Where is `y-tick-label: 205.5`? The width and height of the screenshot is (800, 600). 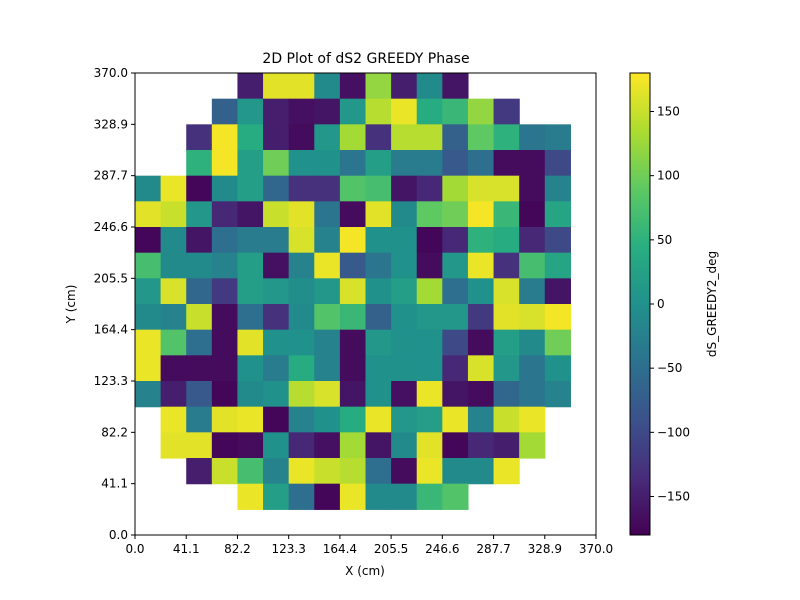 y-tick-label: 205.5 is located at coordinates (111, 278).